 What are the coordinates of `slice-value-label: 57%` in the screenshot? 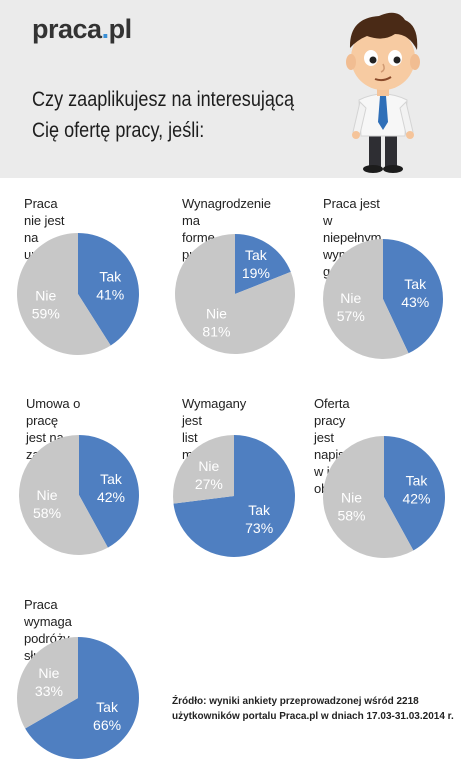 It's located at (351, 316).